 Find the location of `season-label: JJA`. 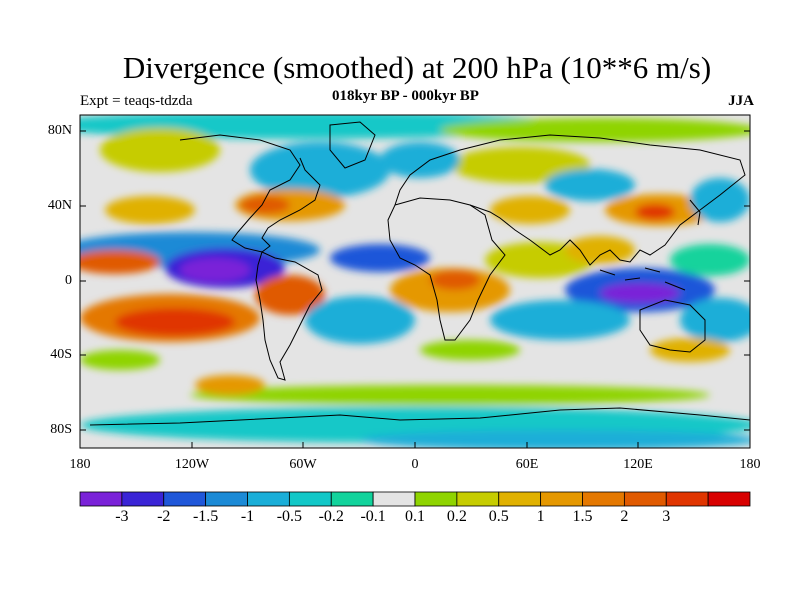

season-label: JJA is located at coordinates (741, 101).